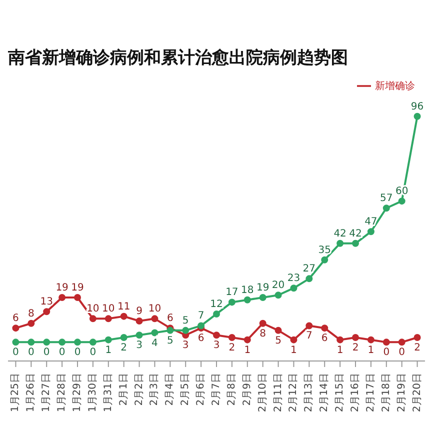 The width and height of the screenshot is (441, 441). I want to click on data-label: 12, so click(216, 304).